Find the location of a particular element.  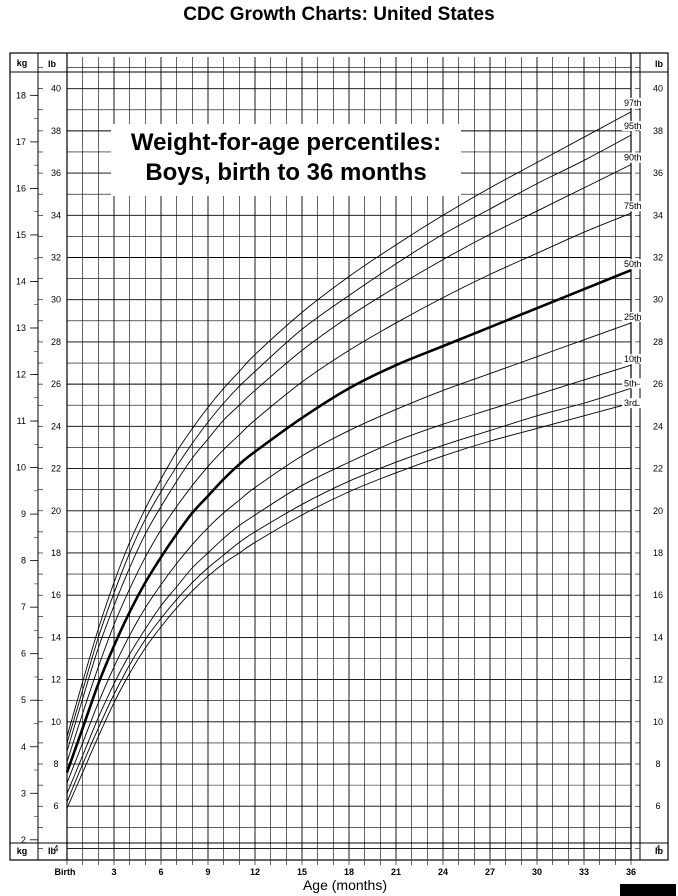

lb-tick-label-right: 12 is located at coordinates (658, 680).